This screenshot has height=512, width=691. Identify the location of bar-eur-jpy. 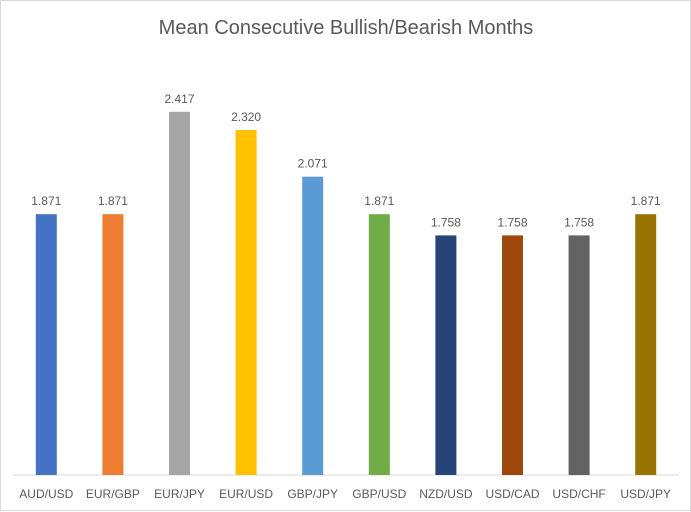
(179, 293).